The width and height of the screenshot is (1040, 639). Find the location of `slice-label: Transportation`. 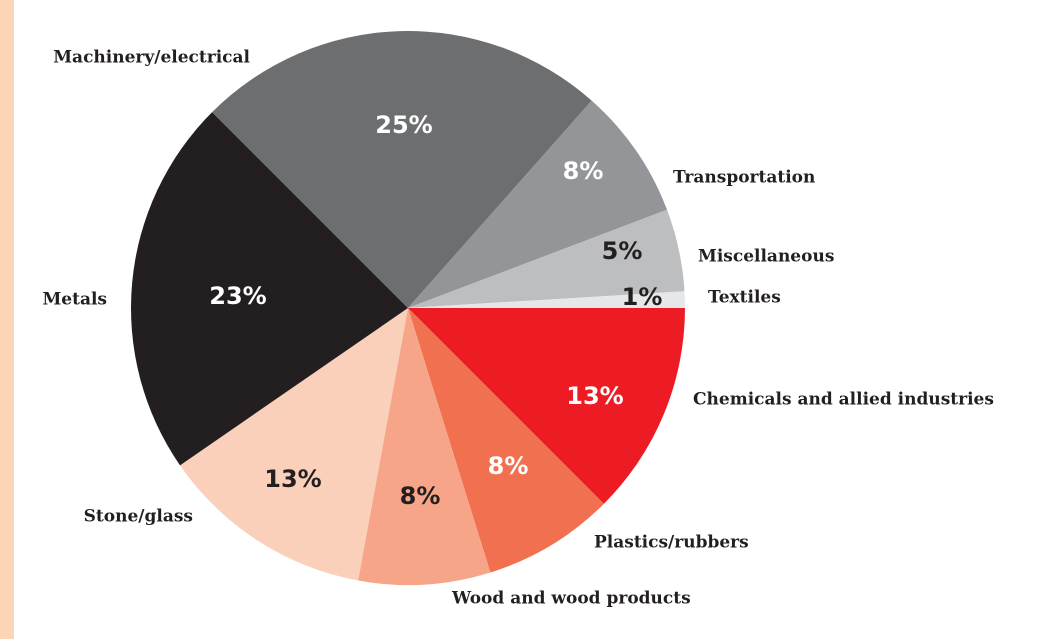

slice-label: Transportation is located at coordinates (744, 178).